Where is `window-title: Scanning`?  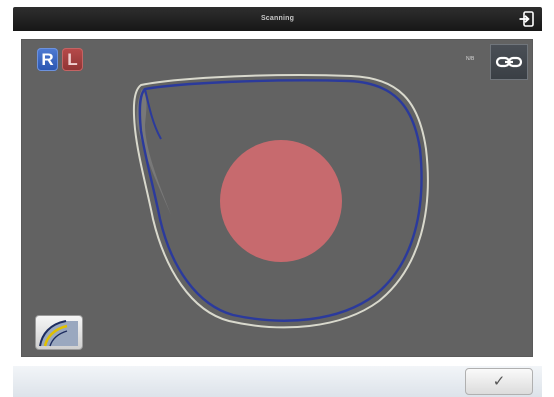
window-title: Scanning is located at coordinates (277, 18).